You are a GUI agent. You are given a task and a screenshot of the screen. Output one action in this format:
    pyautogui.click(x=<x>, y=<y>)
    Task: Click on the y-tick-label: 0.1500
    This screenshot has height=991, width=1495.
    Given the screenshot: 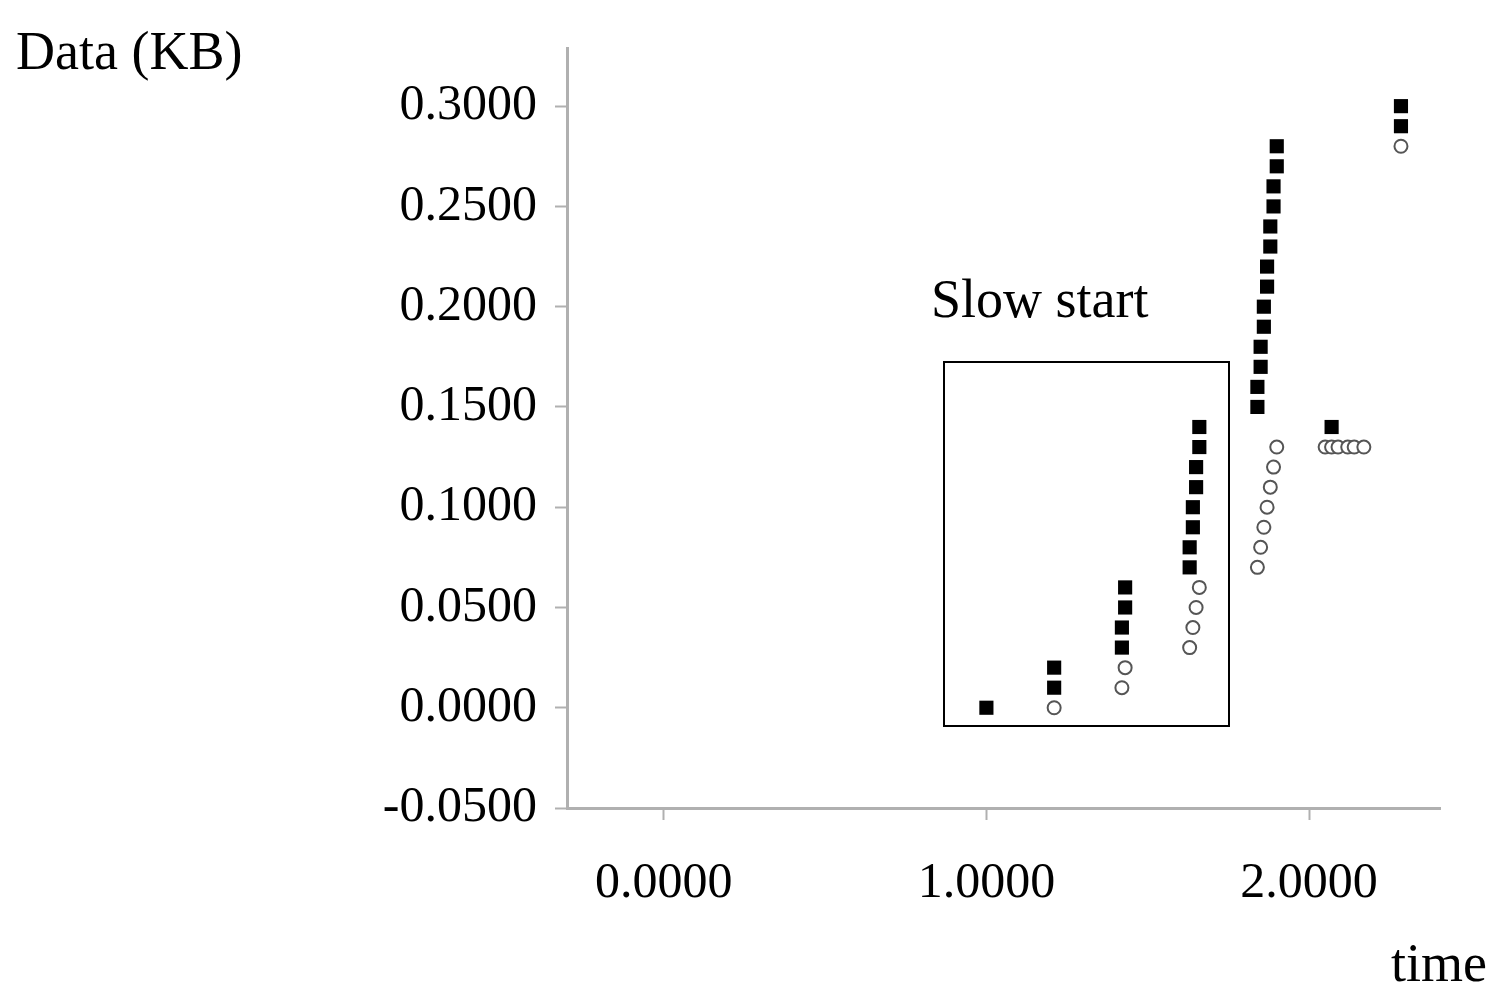 What is the action you would take?
    pyautogui.click(x=468, y=403)
    